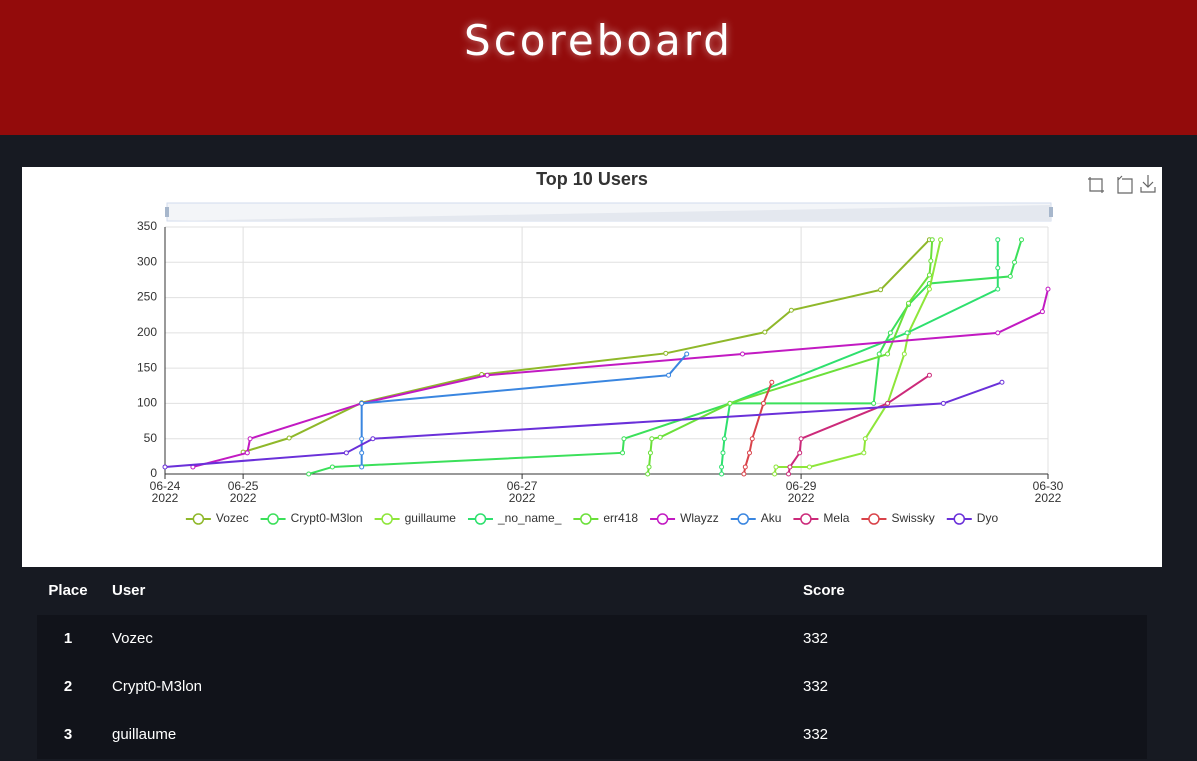  Describe the element at coordinates (232, 518) in the screenshot. I see `legend-label: Vozec` at that location.